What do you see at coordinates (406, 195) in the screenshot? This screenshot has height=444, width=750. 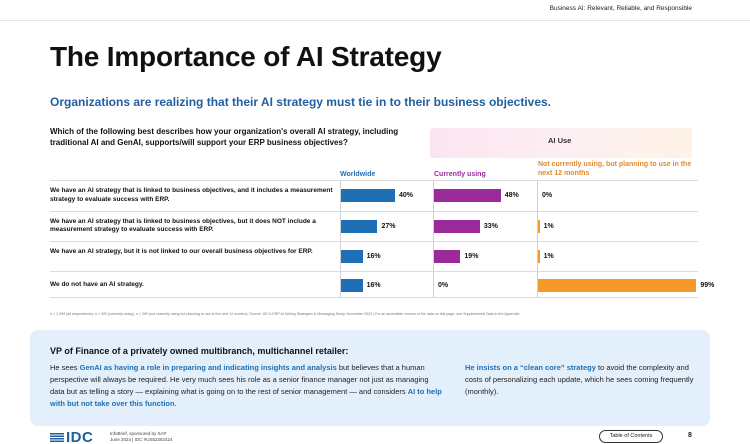 I see `value-label-worldwide-row-1: 40%` at bounding box center [406, 195].